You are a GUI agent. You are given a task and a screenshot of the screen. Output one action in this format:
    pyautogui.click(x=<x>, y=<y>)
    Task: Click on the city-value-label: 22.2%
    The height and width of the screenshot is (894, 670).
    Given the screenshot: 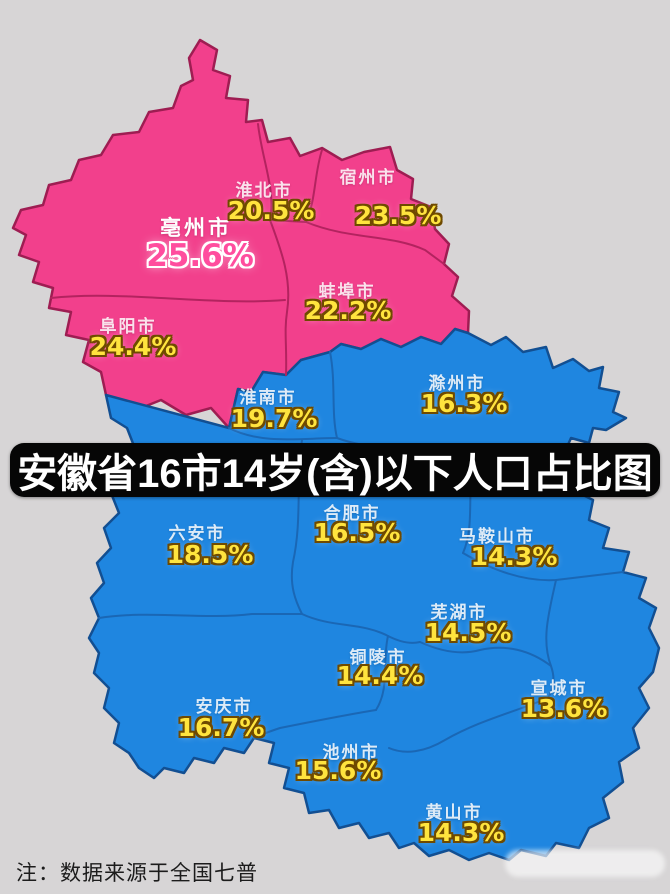 What is the action you would take?
    pyautogui.click(x=348, y=310)
    